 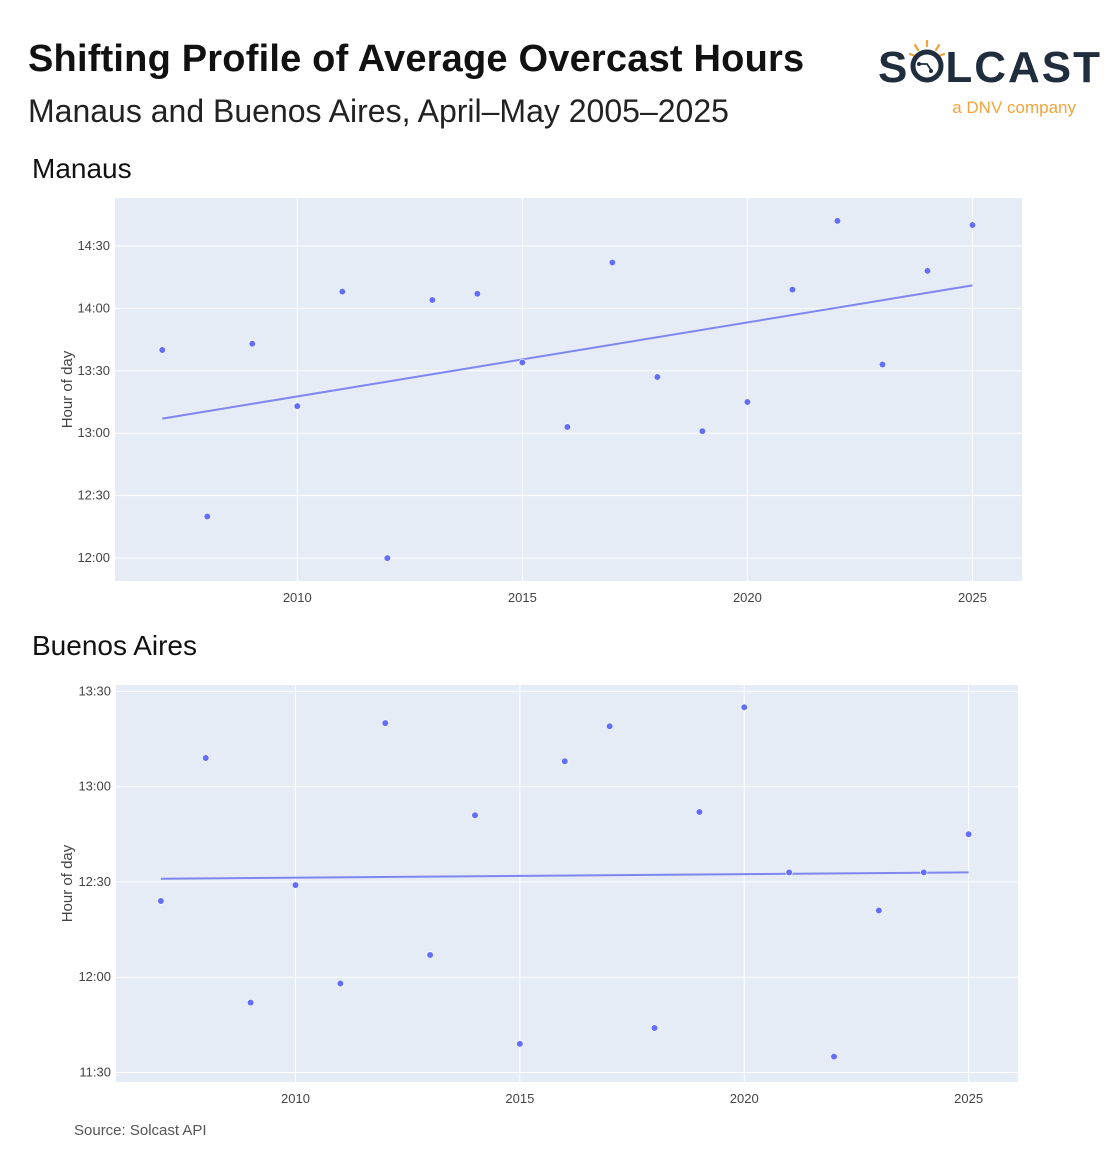 I want to click on y-tick-label: 11:30, so click(x=95, y=1071).